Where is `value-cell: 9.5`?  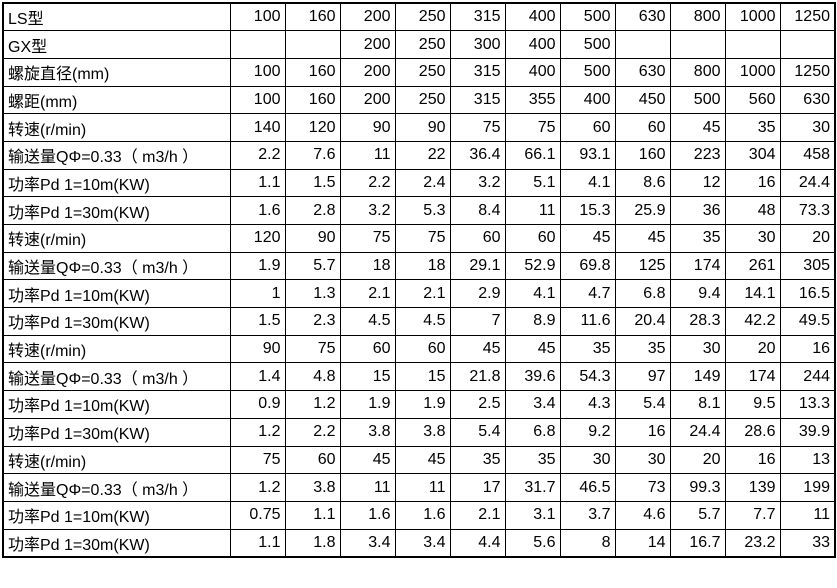 value-cell: 9.5 is located at coordinates (752, 404).